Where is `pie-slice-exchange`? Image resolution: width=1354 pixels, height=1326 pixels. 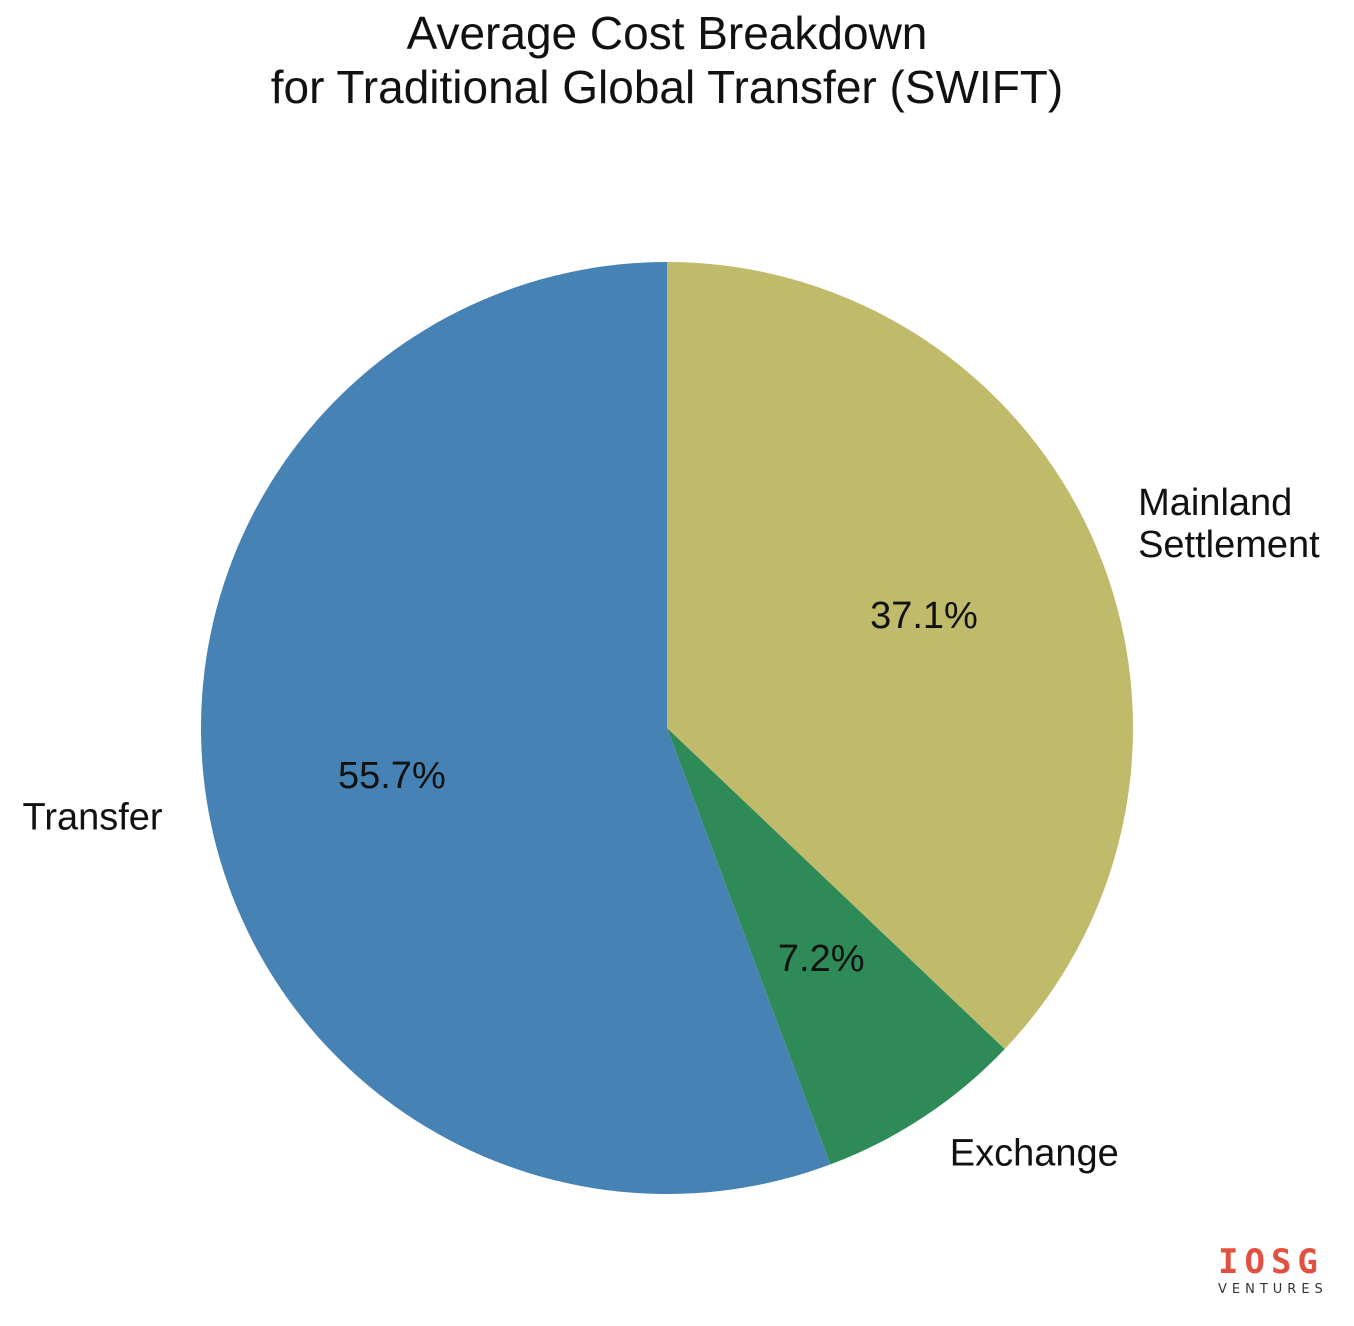 pie-slice-exchange is located at coordinates (836, 946).